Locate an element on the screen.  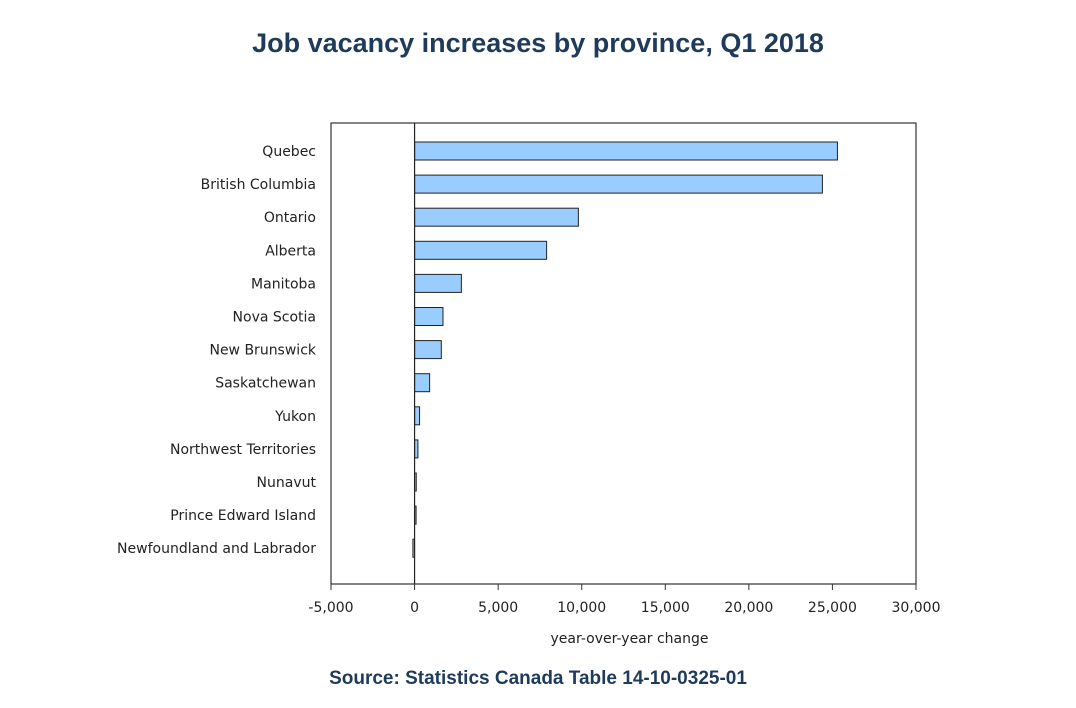
category-label: Manitoba is located at coordinates (283, 284).